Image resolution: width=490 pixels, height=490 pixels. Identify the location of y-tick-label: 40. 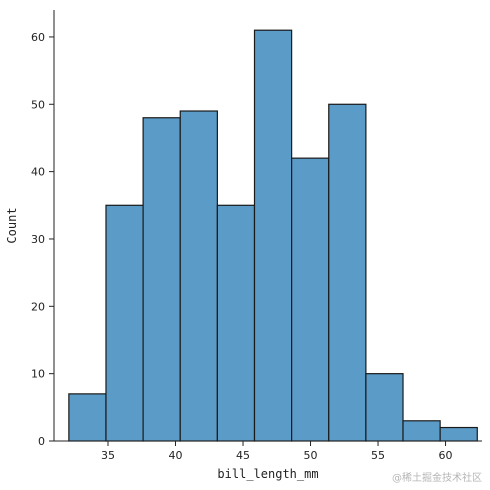
(38, 172).